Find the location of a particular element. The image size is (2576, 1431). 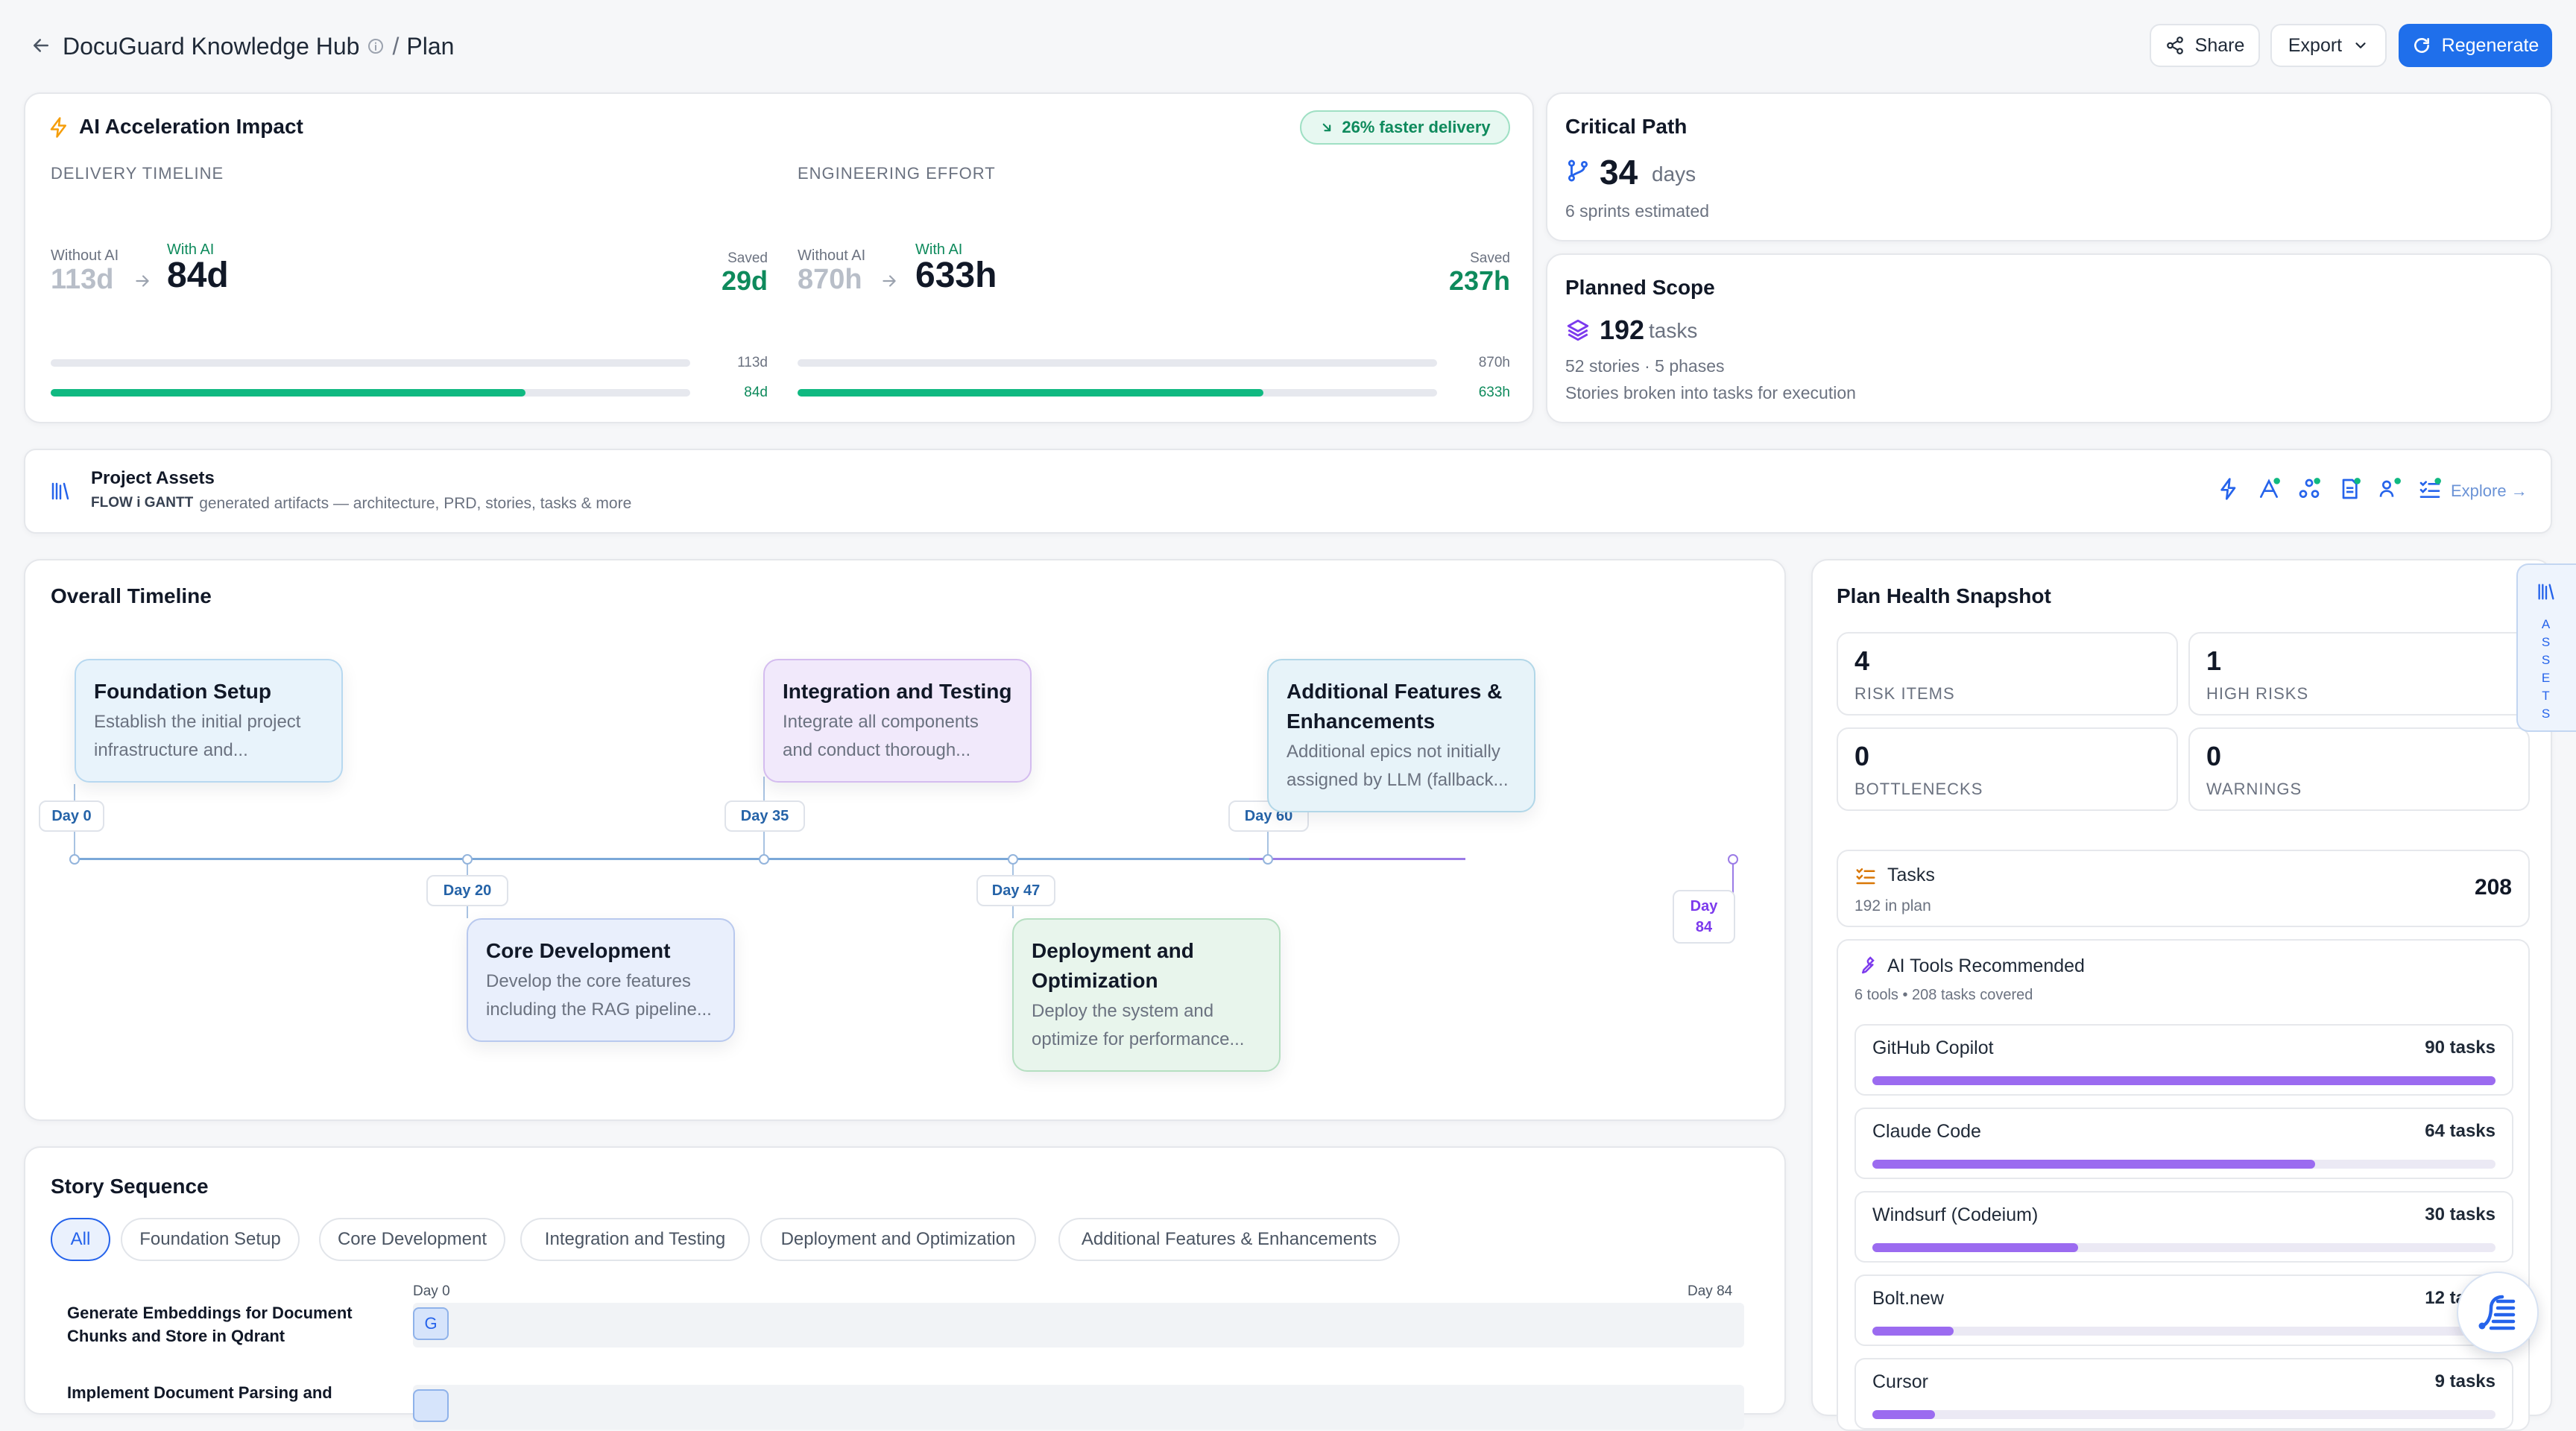

planned-scope-line1: 52 stories · 5 phases is located at coordinates (1645, 366).